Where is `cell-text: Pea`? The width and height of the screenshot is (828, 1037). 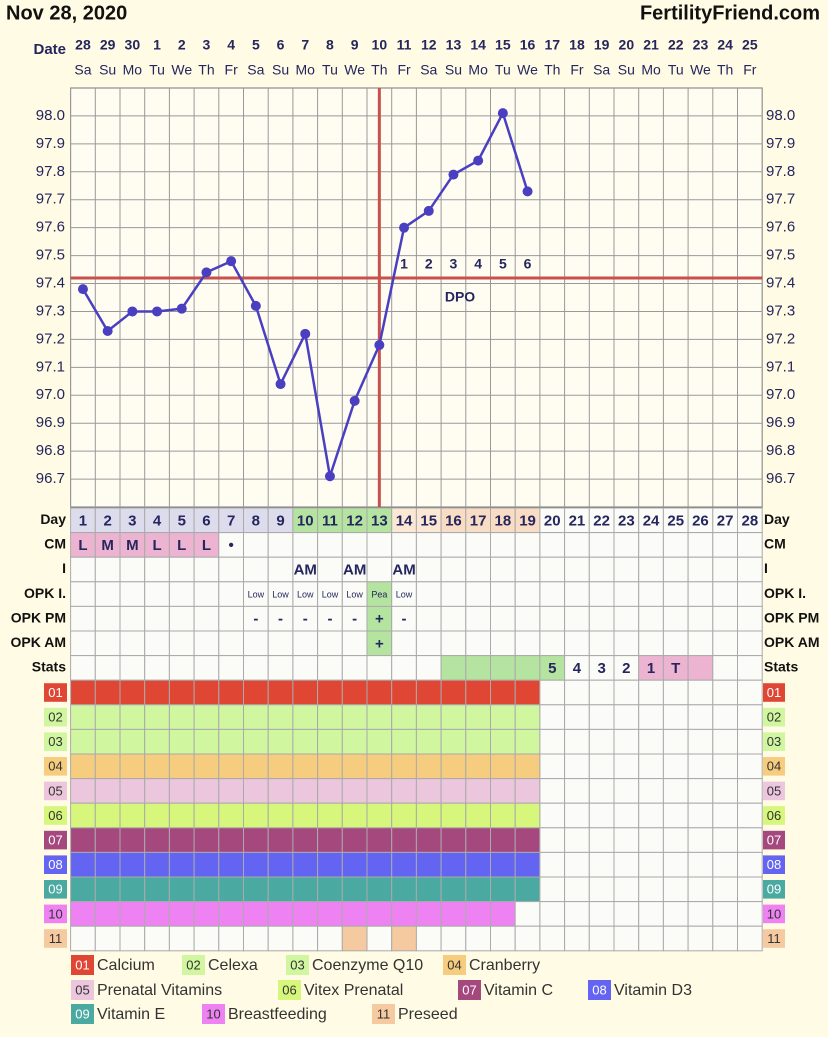
cell-text: Pea is located at coordinates (379, 594).